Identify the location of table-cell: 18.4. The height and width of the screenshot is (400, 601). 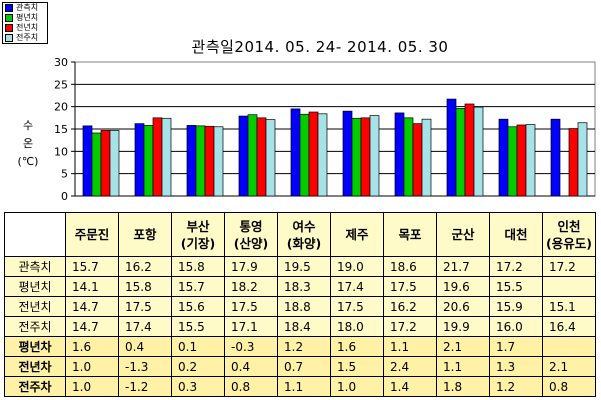
(304, 326).